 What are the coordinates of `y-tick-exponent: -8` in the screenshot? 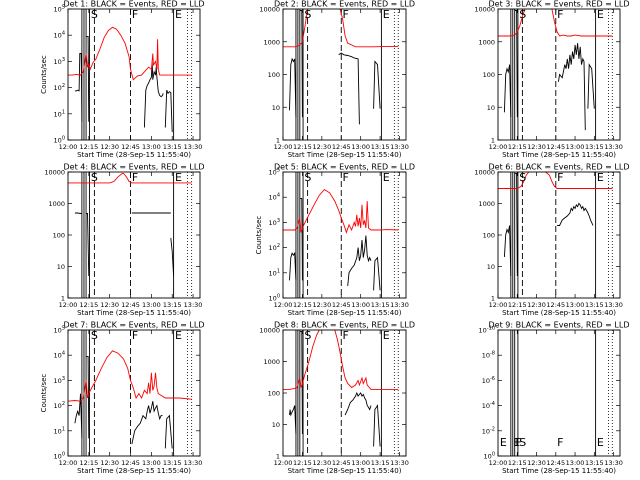 It's located at (492, 354).